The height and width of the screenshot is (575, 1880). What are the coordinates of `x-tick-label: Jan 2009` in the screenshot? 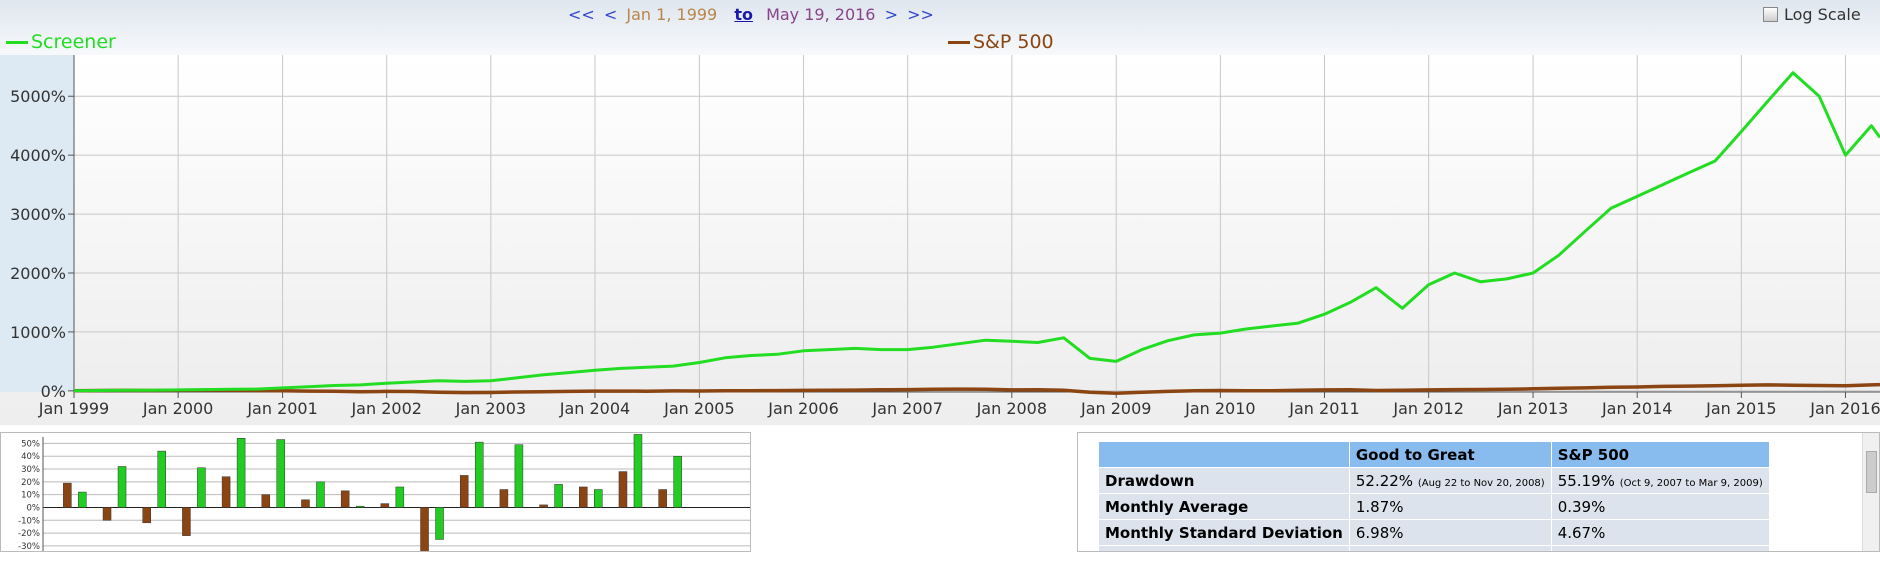 It's located at (1115, 408).